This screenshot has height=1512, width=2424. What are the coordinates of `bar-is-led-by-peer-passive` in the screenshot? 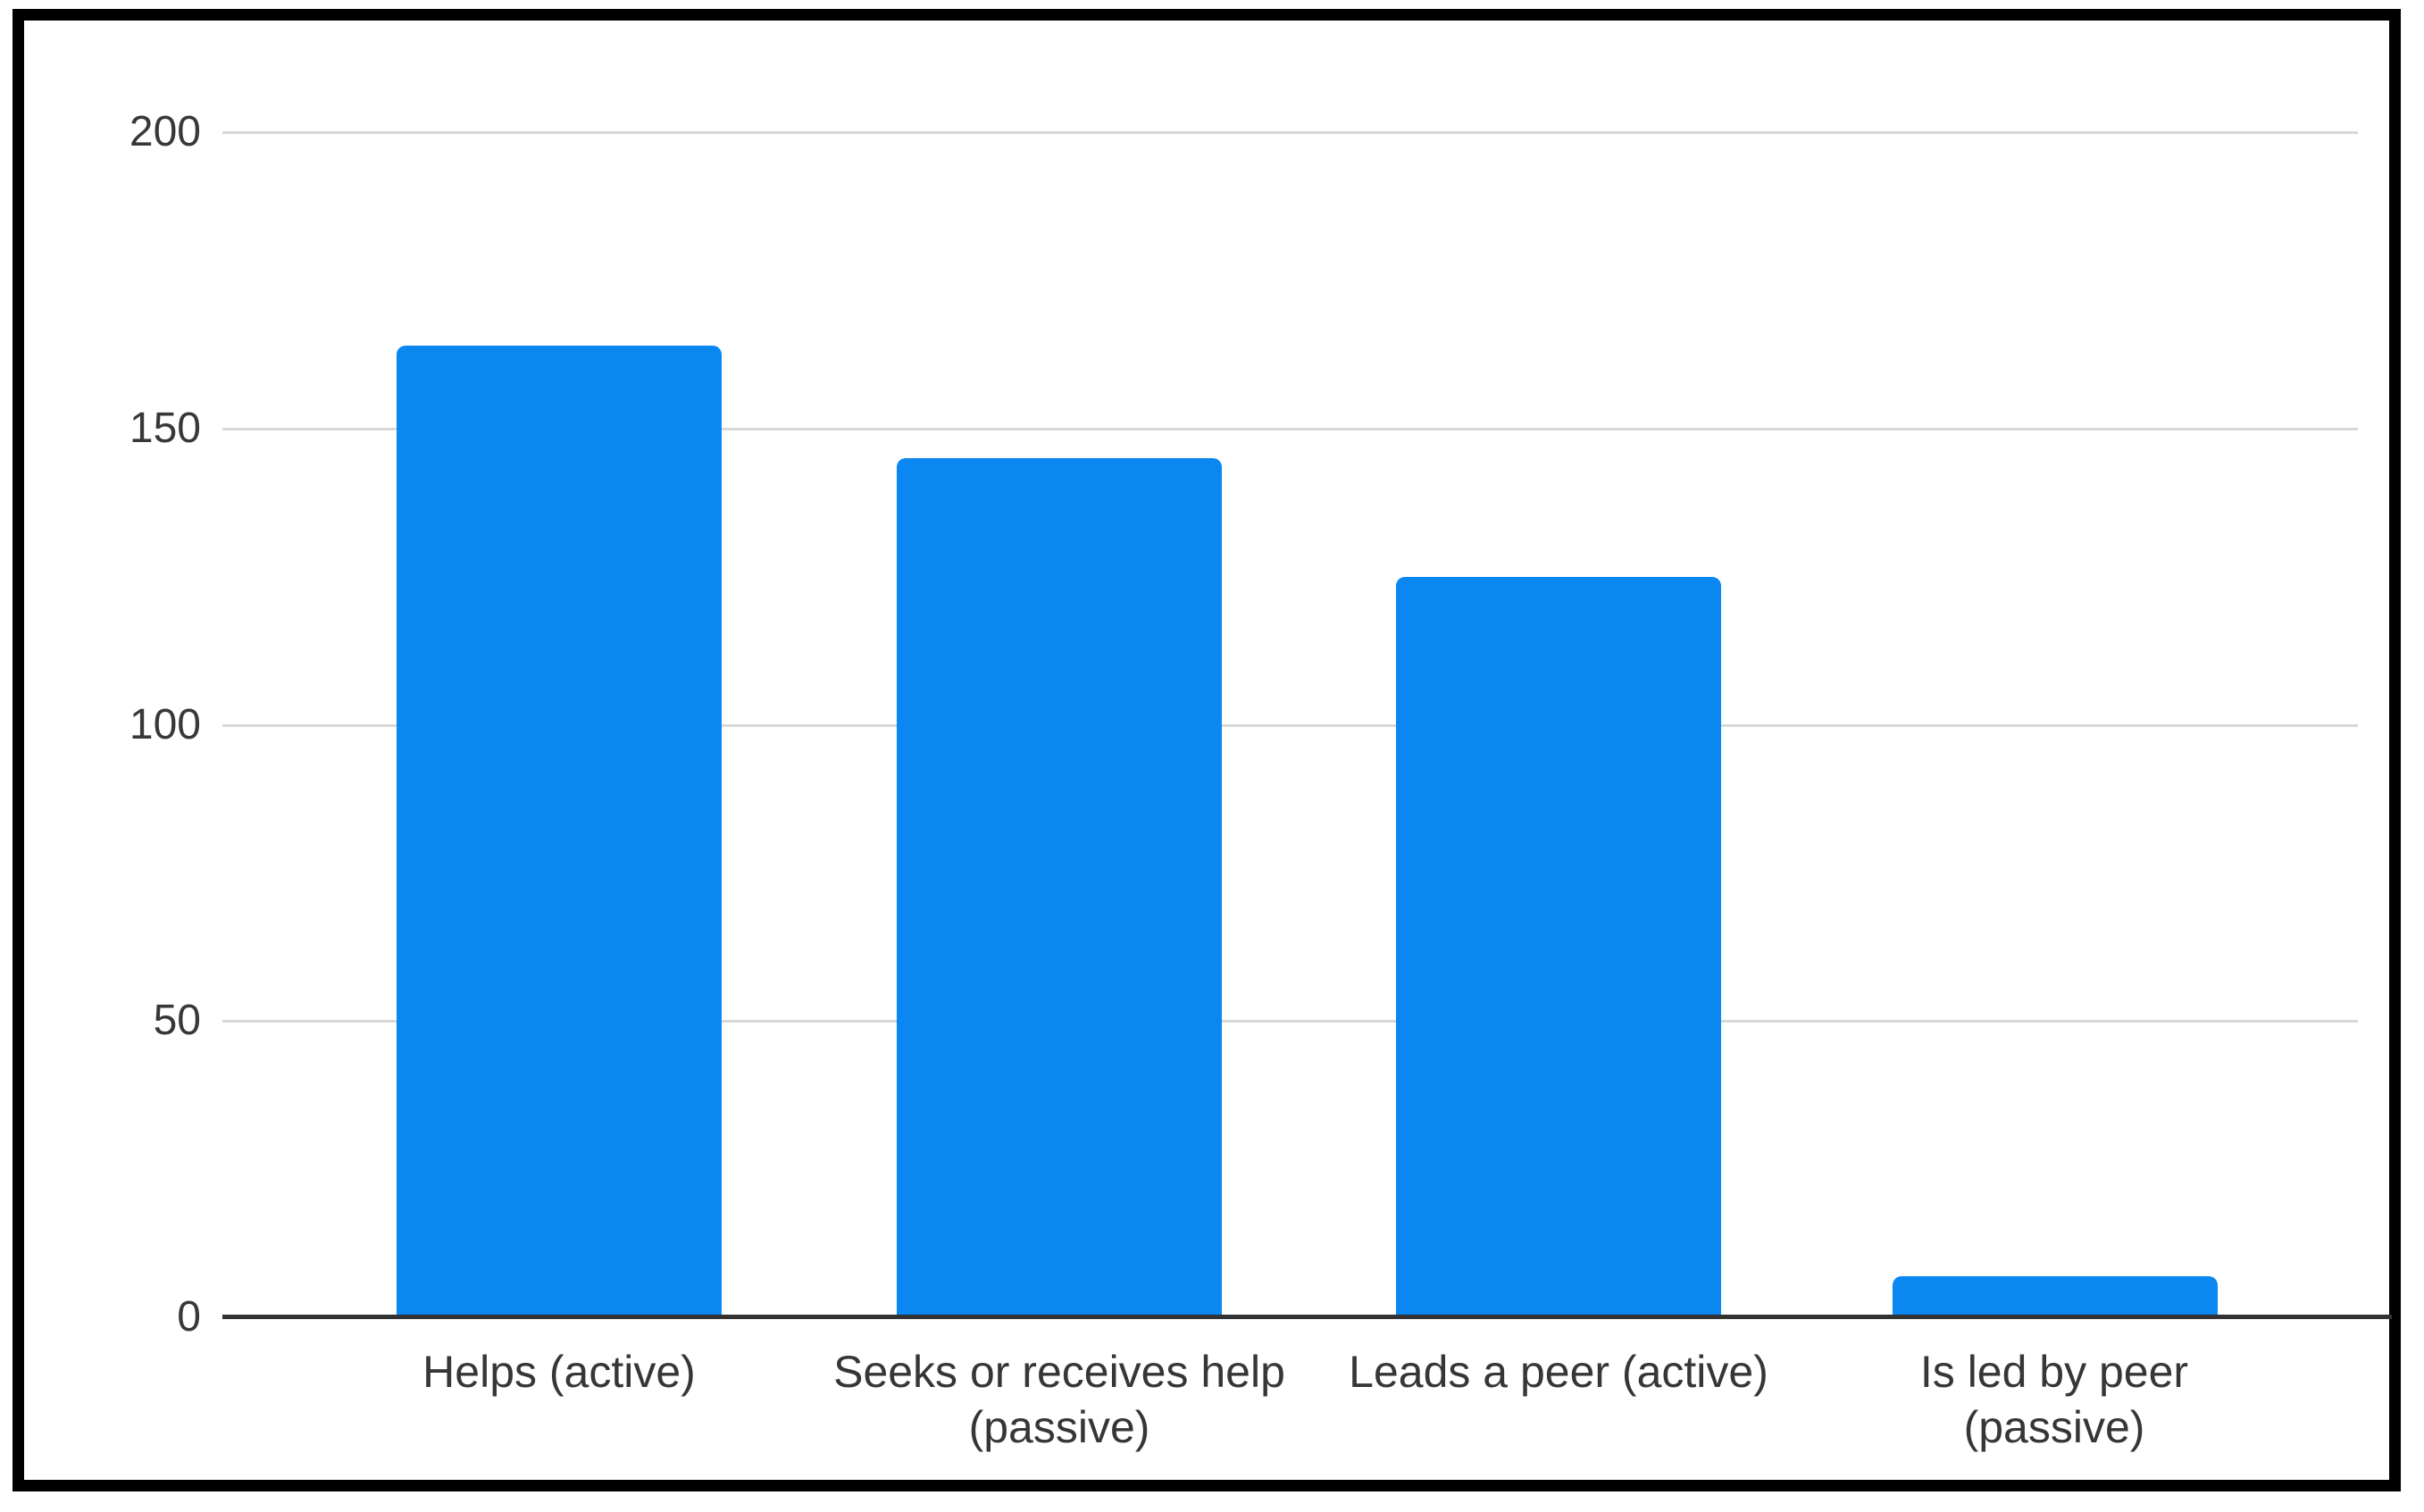 It's located at (2055, 1296).